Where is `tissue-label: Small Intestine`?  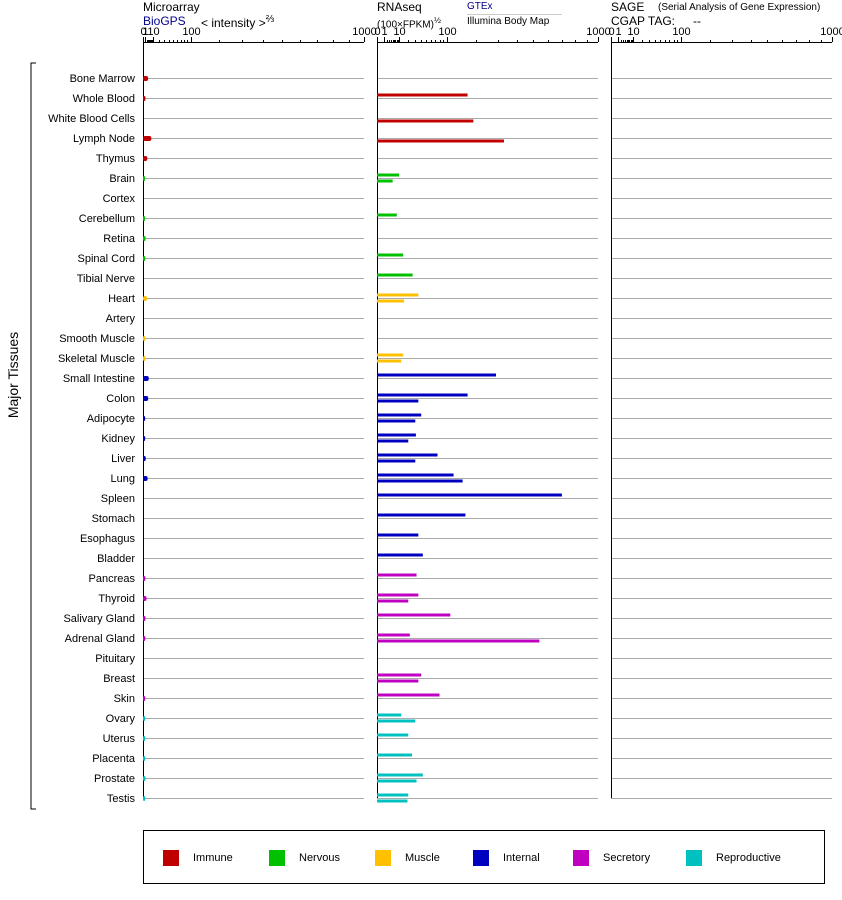
tissue-label: Small Intestine is located at coordinates (99, 379).